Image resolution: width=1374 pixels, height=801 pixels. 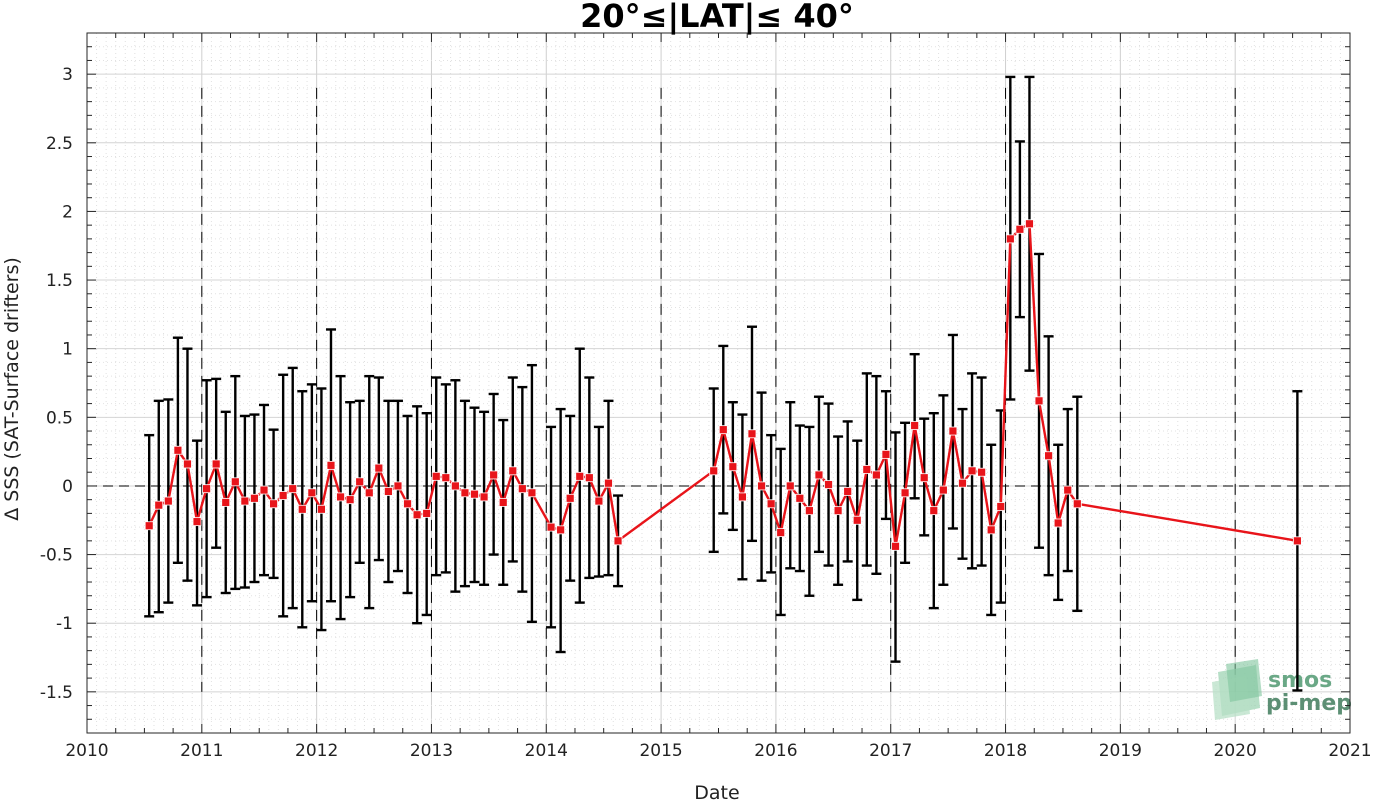 I want to click on x-tick-label: 2013, so click(x=431, y=751).